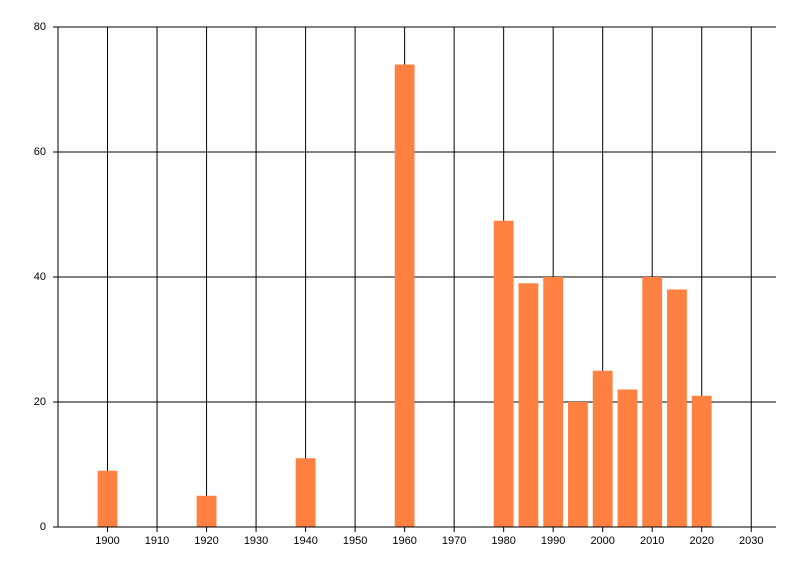 The width and height of the screenshot is (800, 576). Describe the element at coordinates (503, 541) in the screenshot. I see `x-tick-label: 1980` at that location.